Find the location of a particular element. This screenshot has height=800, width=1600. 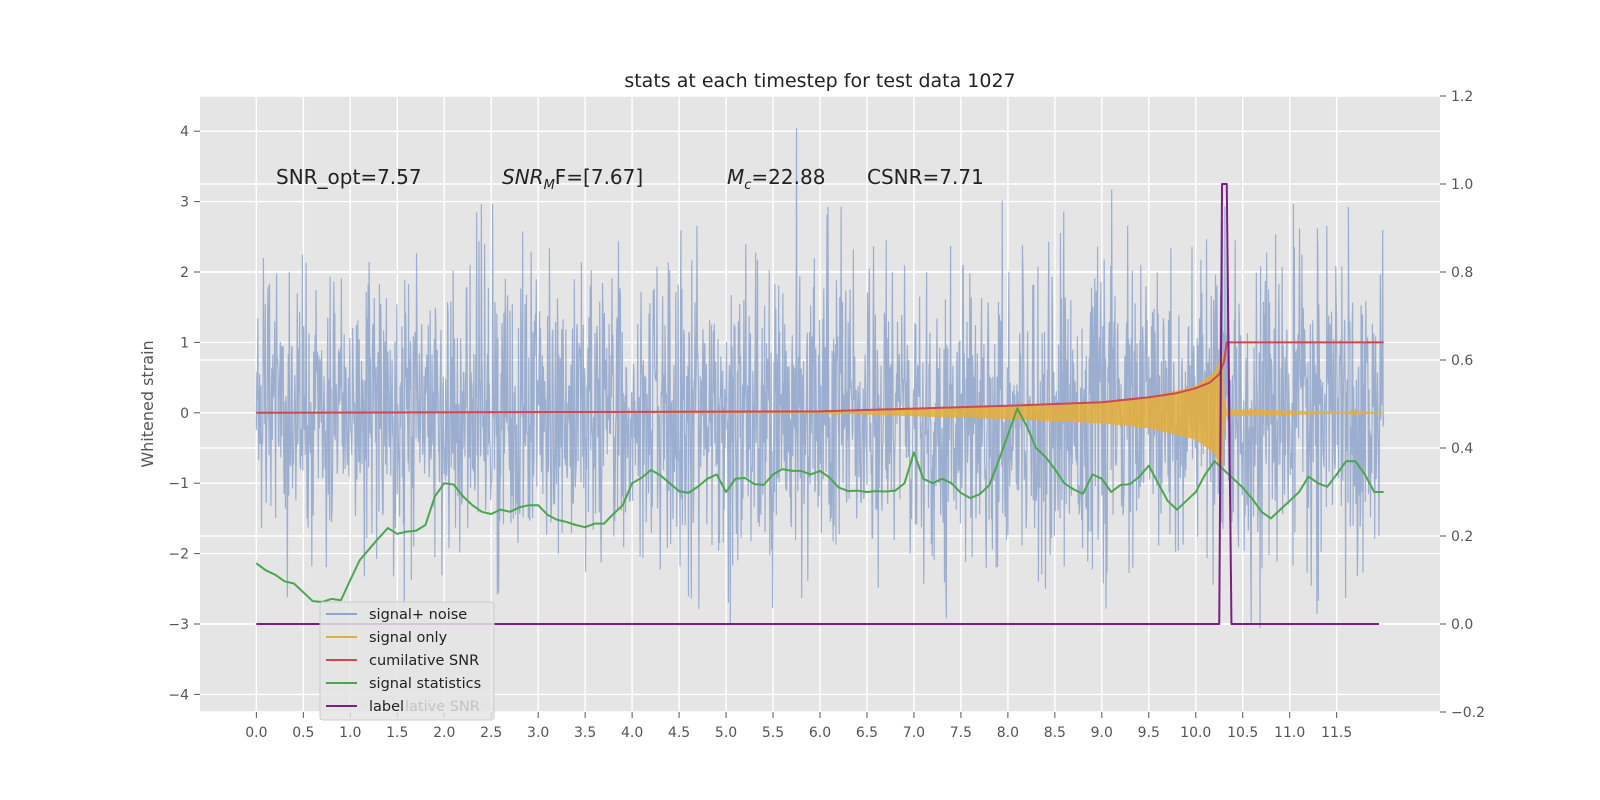

annotation-csnr: CSNR=7.71 is located at coordinates (925, 177).